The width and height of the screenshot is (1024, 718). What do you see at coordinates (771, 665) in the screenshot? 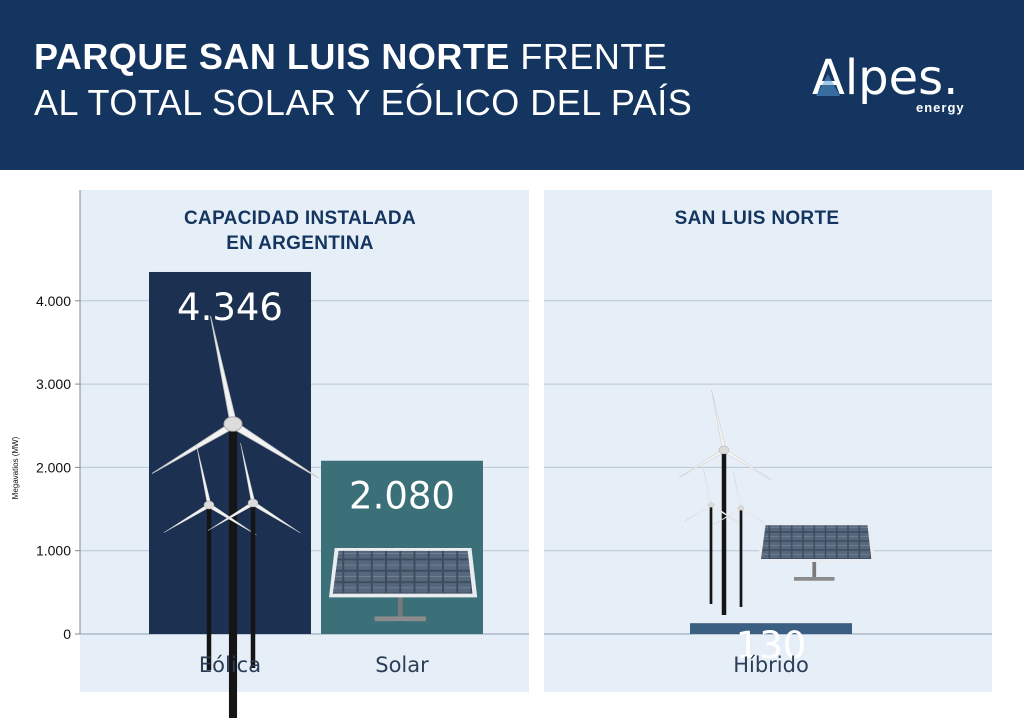
I see `category-label: Híbrido` at bounding box center [771, 665].